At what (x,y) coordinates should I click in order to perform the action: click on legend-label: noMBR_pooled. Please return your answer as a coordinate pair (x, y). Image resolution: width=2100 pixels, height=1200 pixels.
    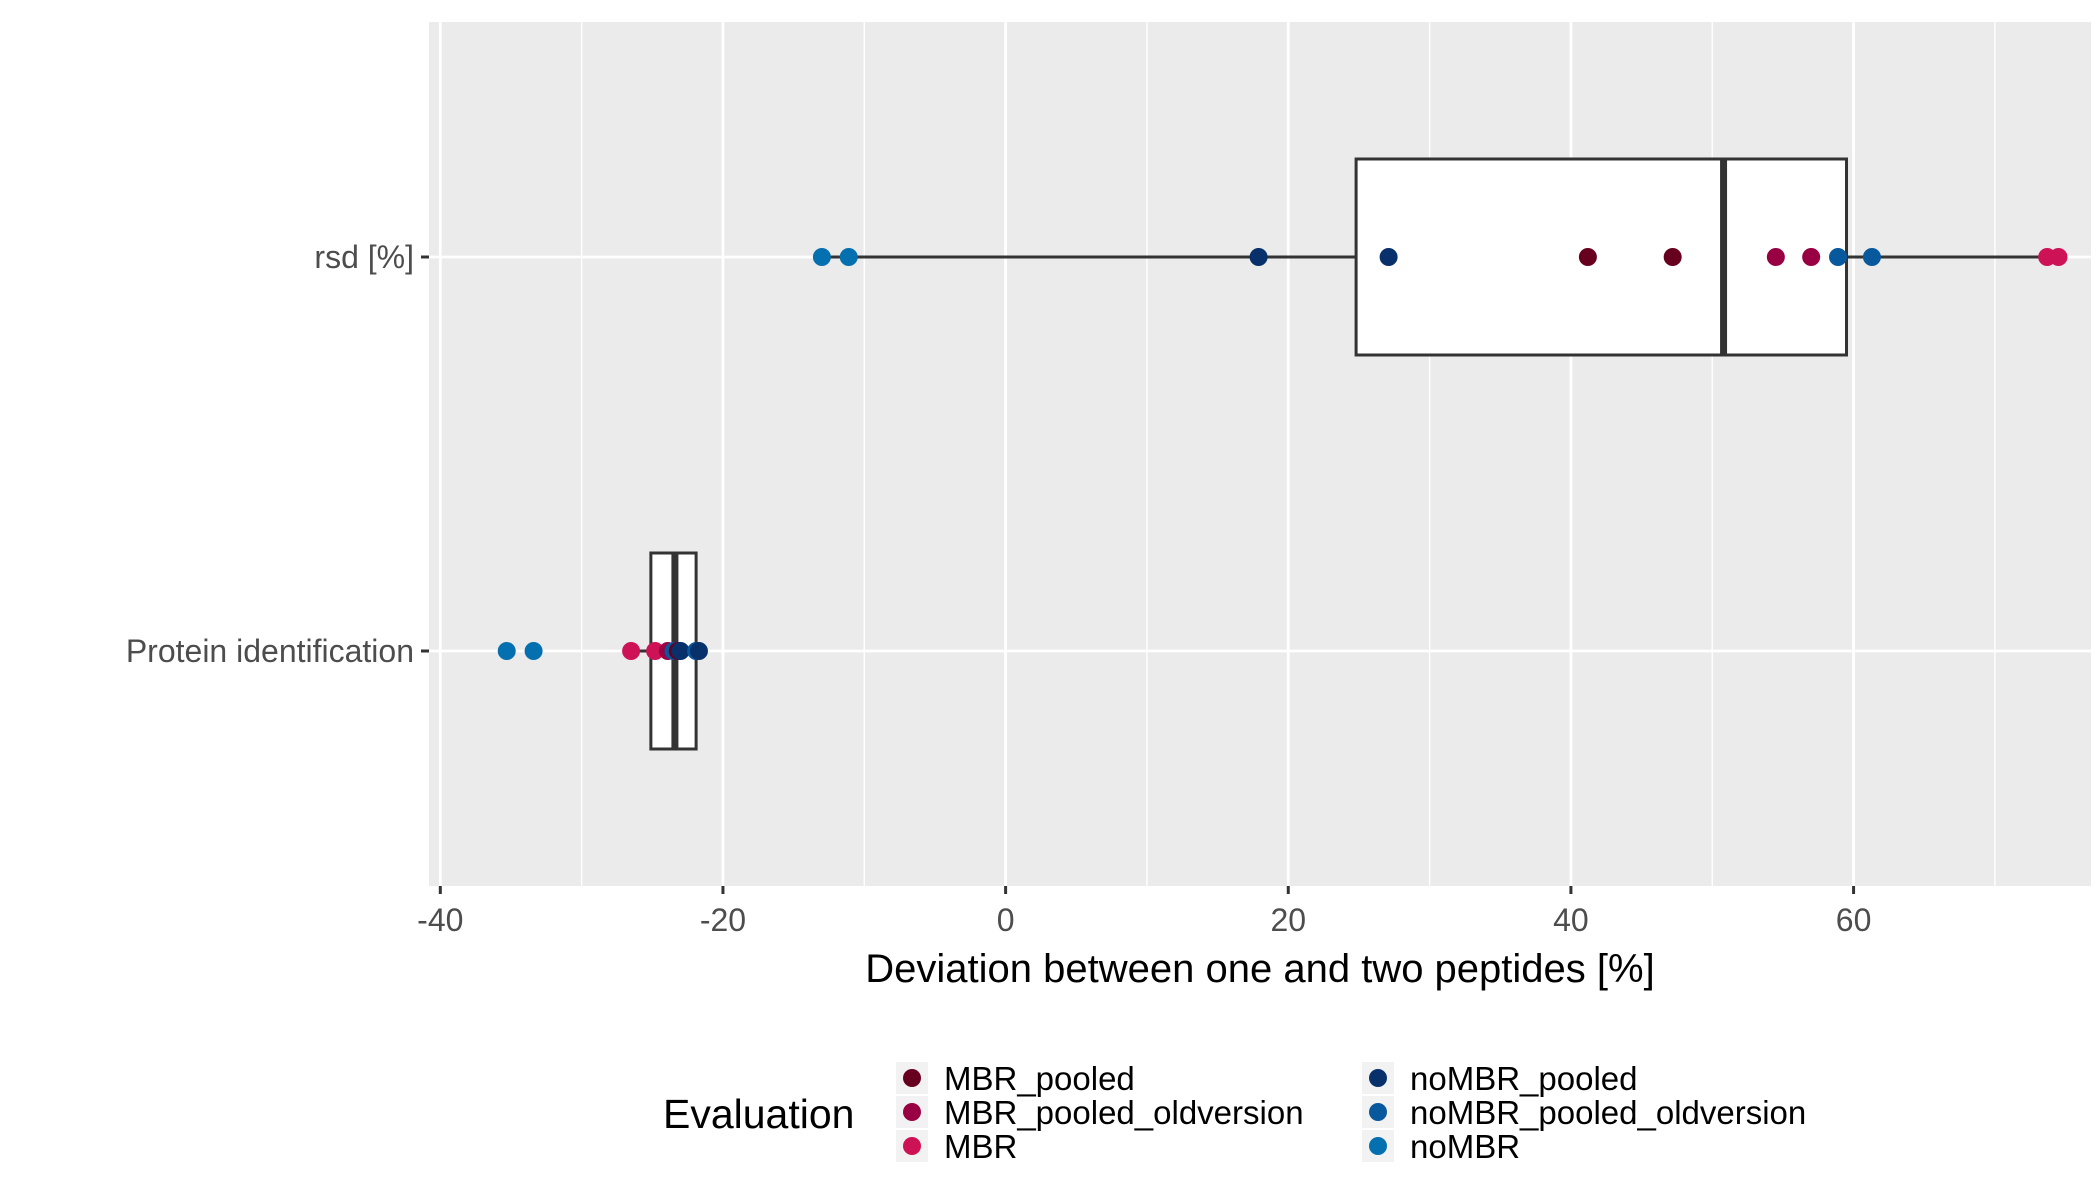
    Looking at the image, I should click on (1524, 1078).